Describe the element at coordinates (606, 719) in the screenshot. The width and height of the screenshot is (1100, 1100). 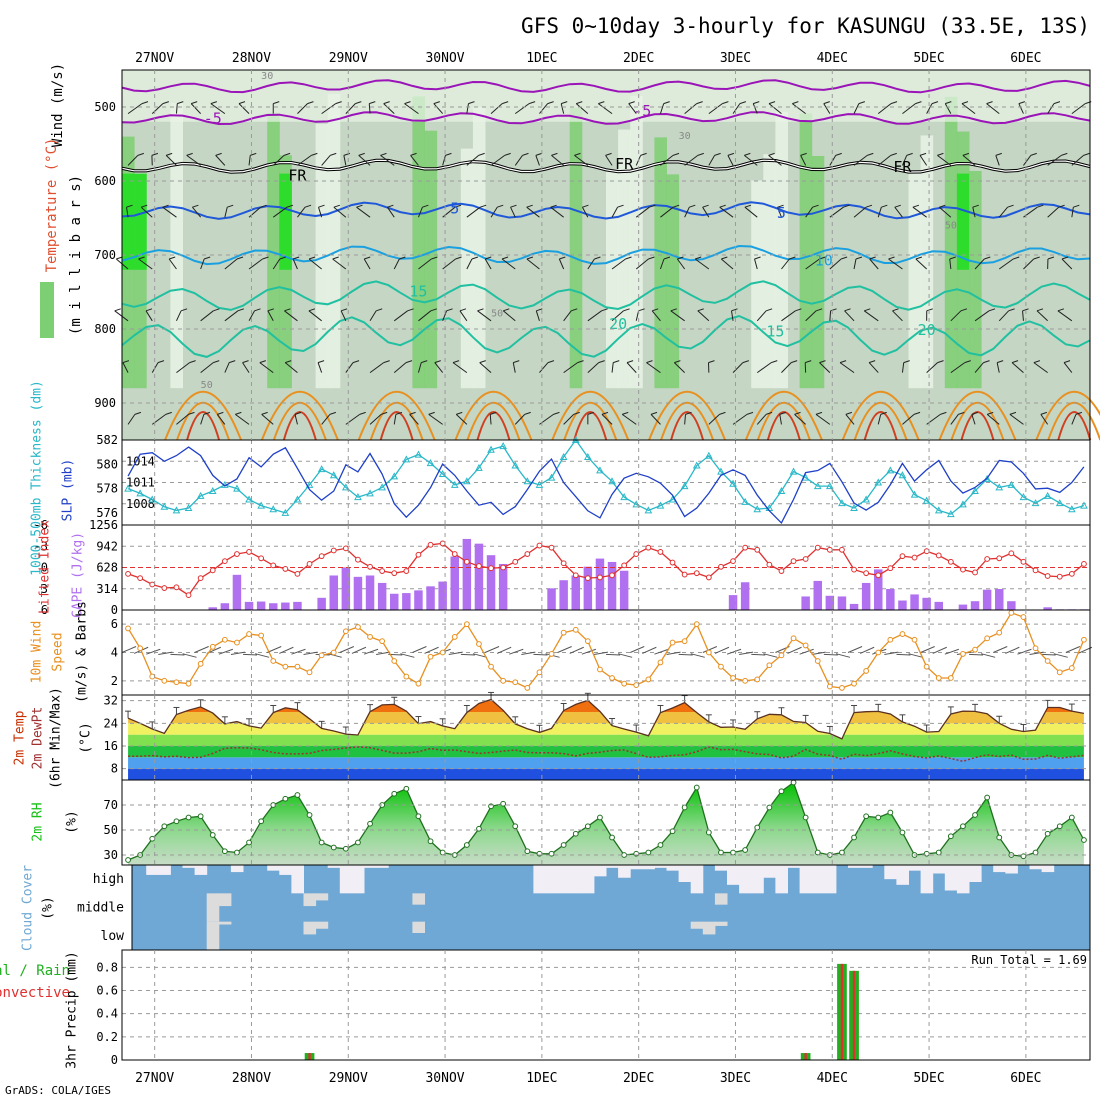
I see `temp2m-line` at that location.